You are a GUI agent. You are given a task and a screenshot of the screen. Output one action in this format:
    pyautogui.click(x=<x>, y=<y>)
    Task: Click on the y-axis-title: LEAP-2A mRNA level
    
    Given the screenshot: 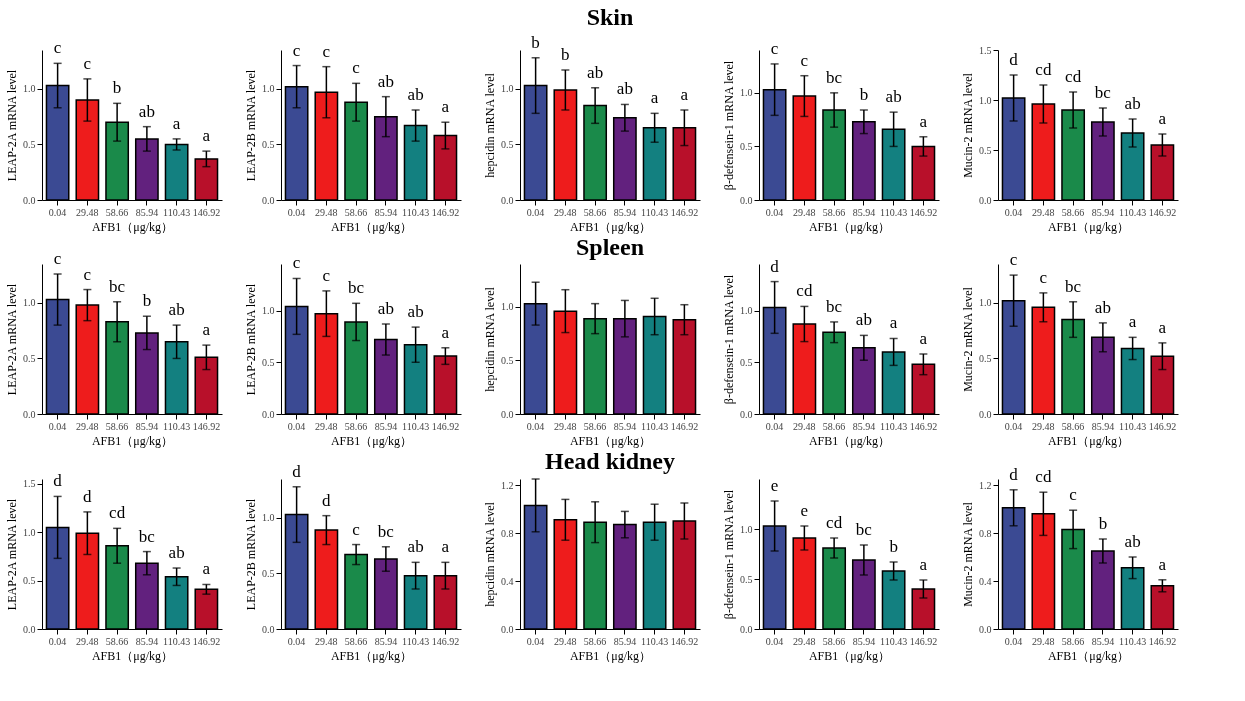 What is the action you would take?
    pyautogui.click(x=12, y=125)
    